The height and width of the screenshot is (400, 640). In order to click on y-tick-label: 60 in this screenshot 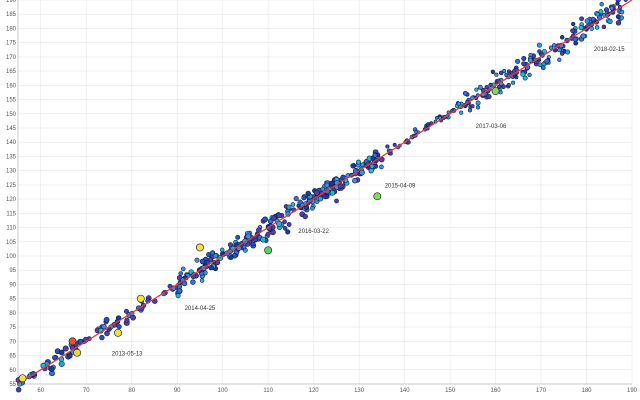, I will do `click(12, 371)`.